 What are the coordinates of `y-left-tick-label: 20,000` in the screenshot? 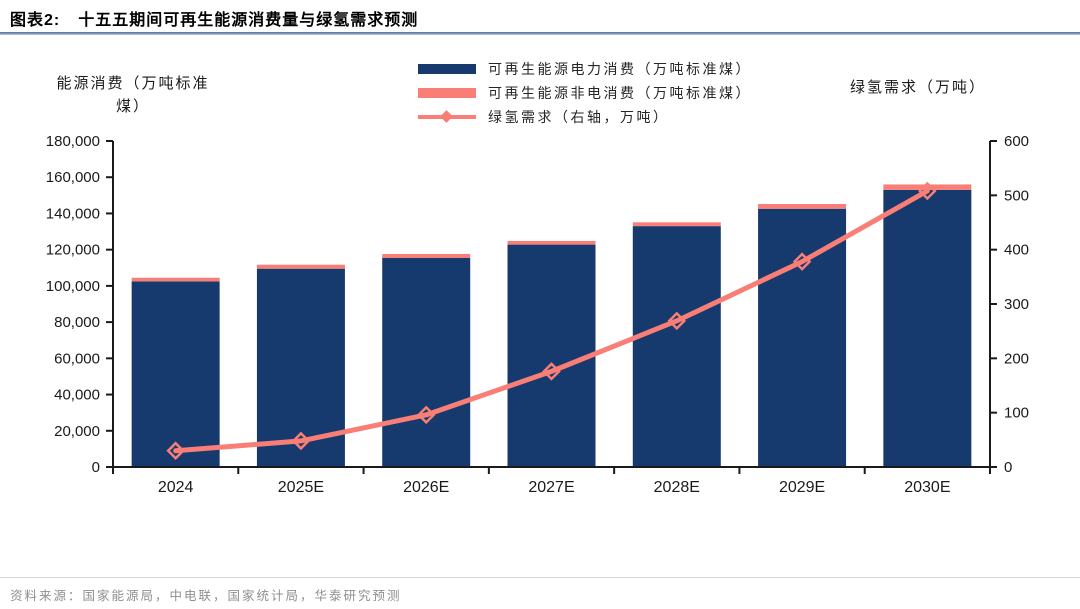 It's located at (77, 431).